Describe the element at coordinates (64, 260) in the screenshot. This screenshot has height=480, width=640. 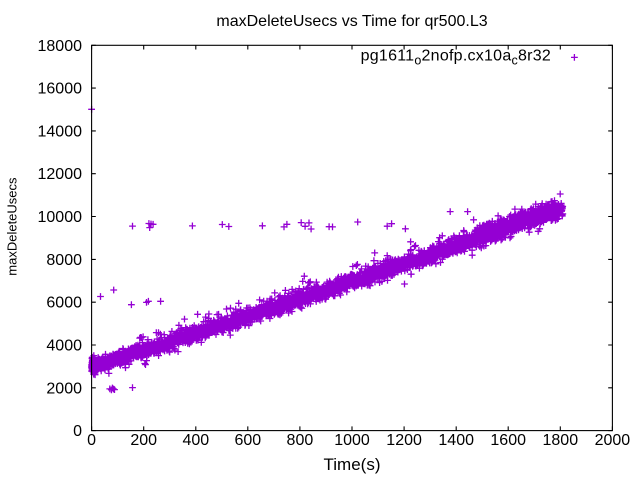
I see `svg-text: 8000` at that location.